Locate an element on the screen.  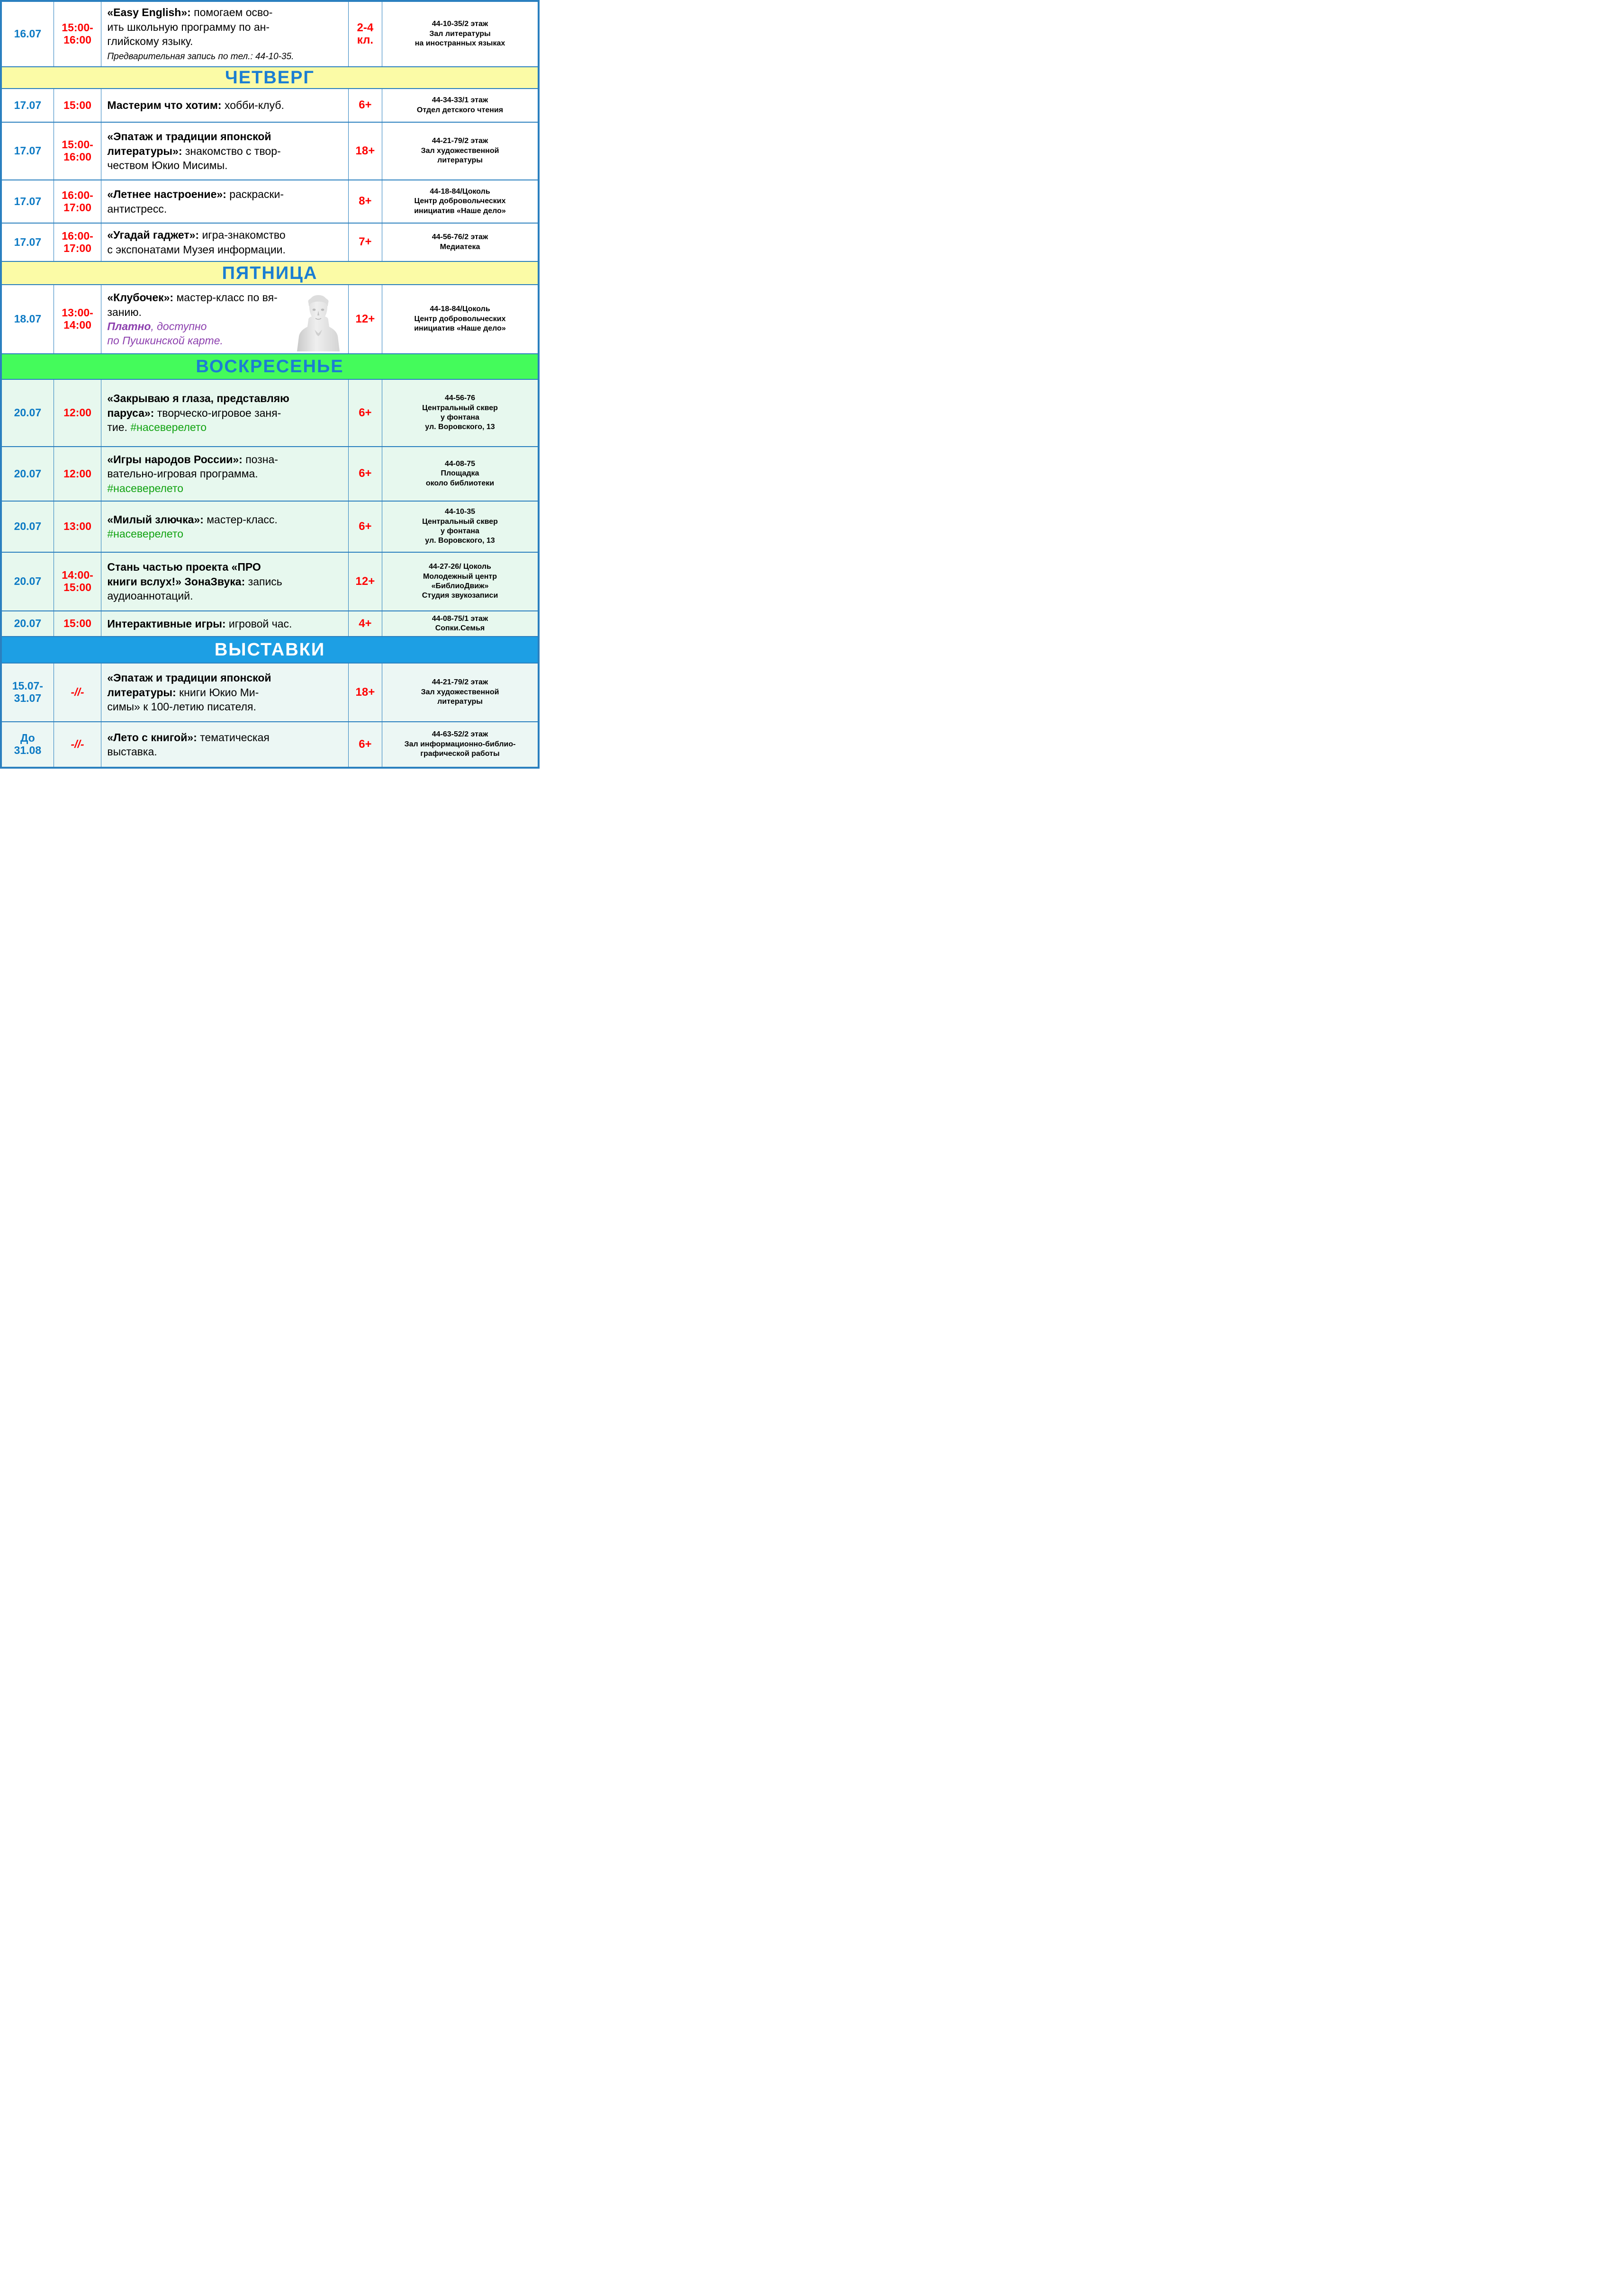
event-description: Интерактивные игры: игровой час. is located at coordinates (225, 623).